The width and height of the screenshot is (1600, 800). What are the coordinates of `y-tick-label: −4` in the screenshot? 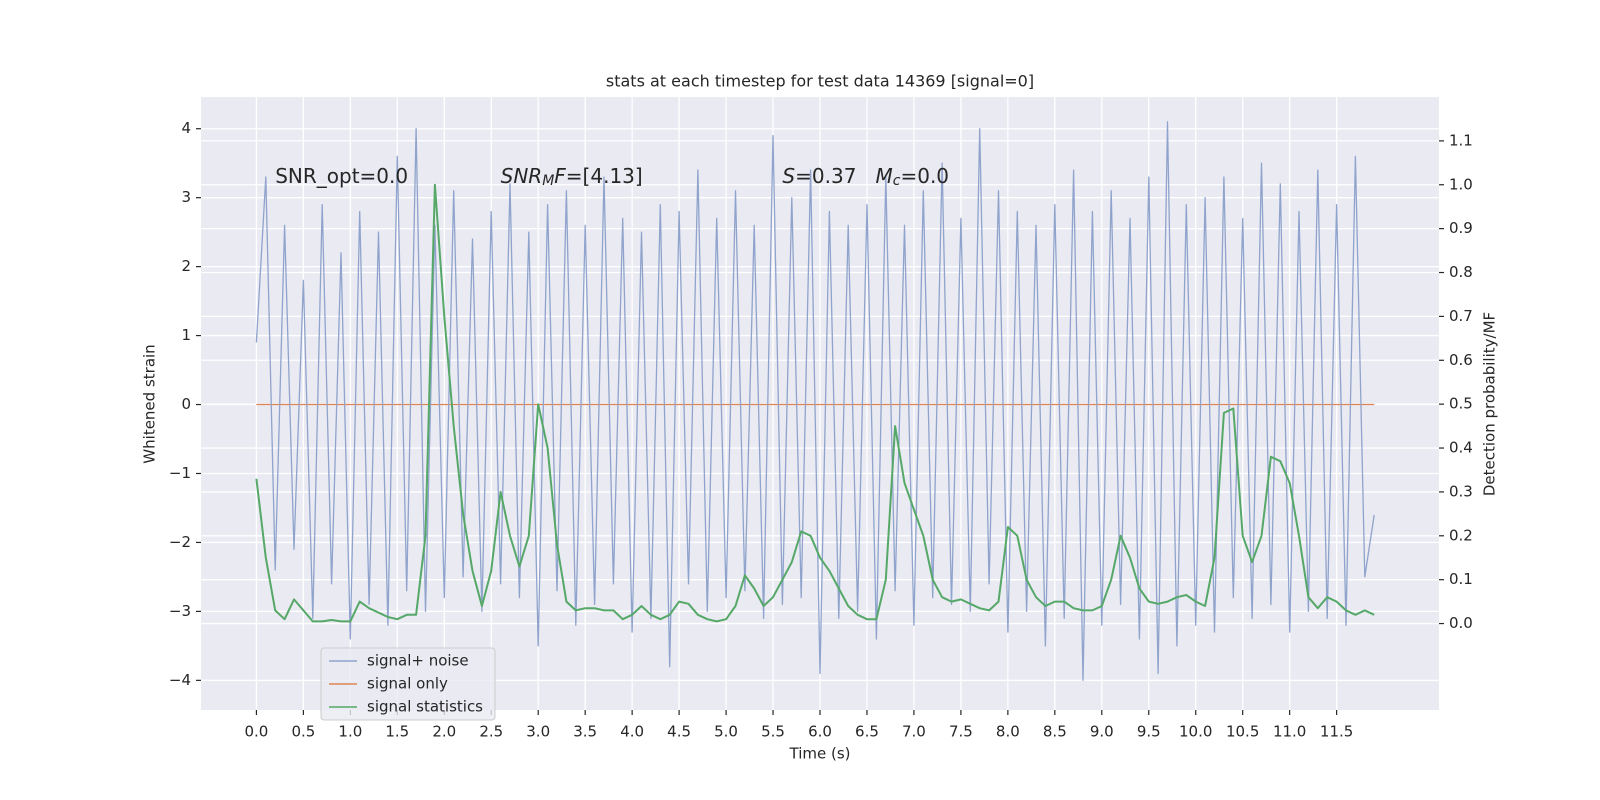 It's located at (180, 680).